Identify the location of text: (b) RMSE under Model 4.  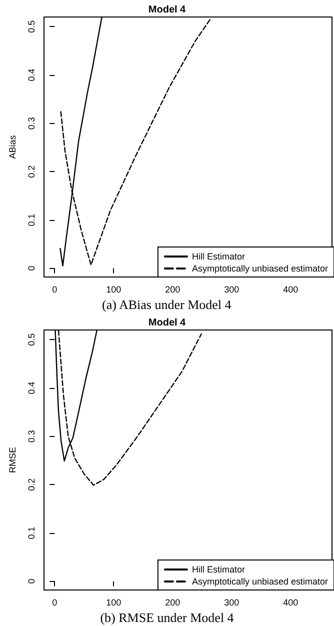
(167, 617).